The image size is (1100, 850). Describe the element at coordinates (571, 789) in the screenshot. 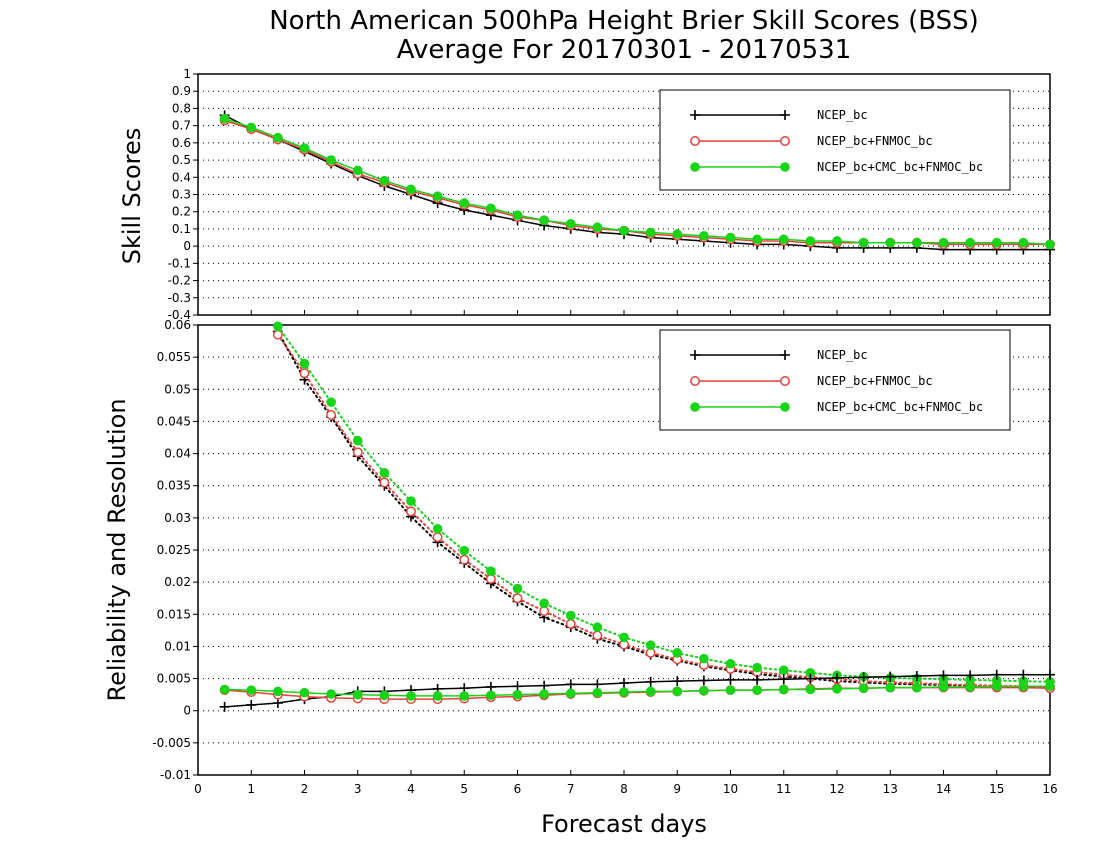

I see `x-tick-label: 7` at that location.